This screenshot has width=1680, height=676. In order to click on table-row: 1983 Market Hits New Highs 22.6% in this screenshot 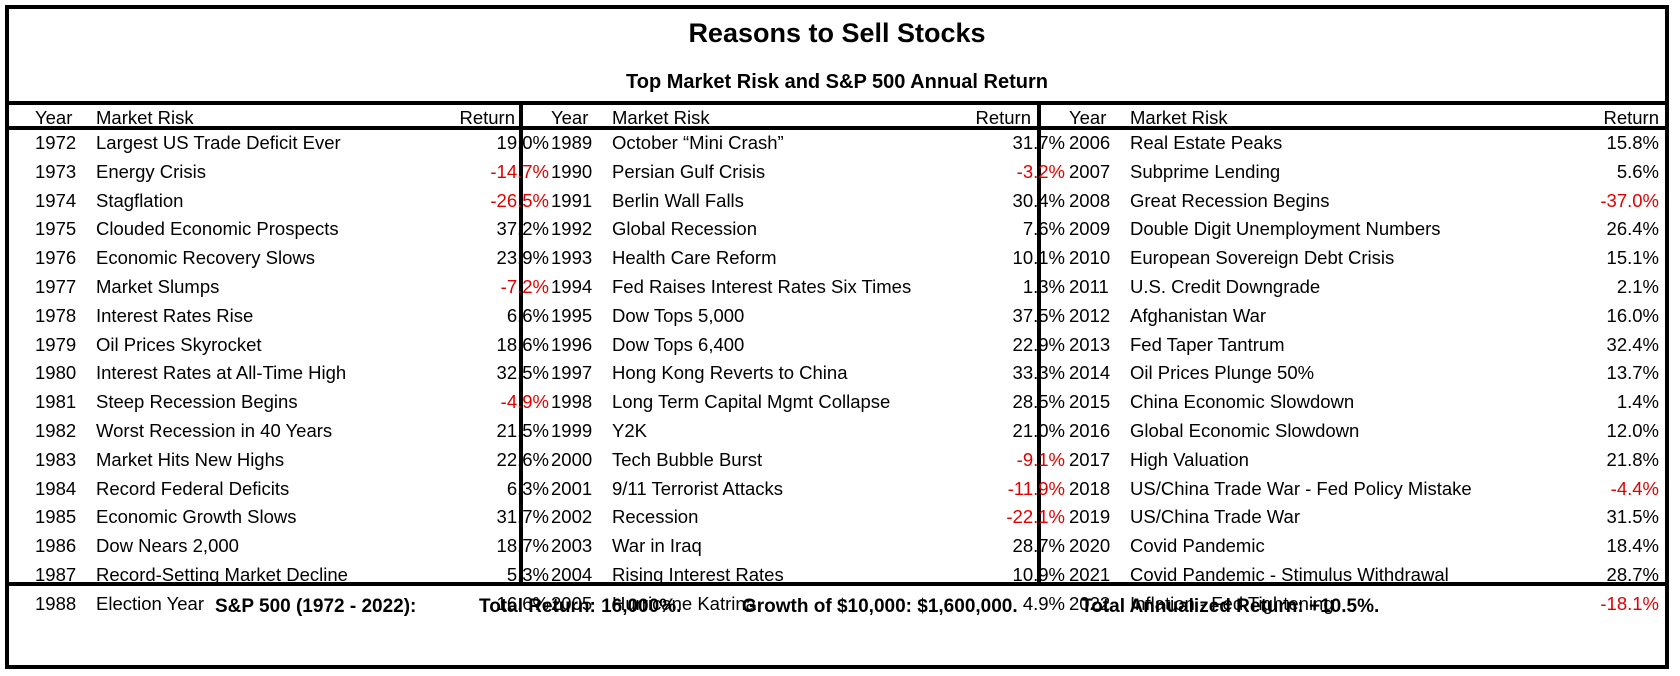, I will do `click(283, 460)`.